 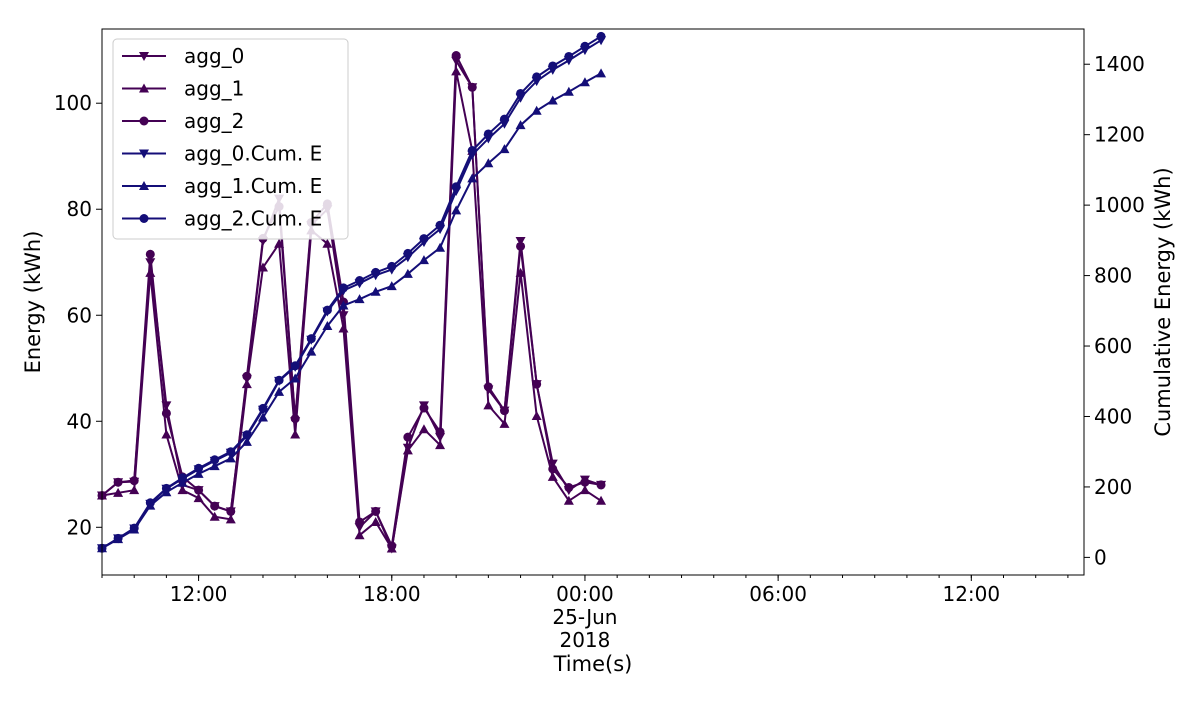 What do you see at coordinates (79, 527) in the screenshot?
I see `y-tick-label: 20` at bounding box center [79, 527].